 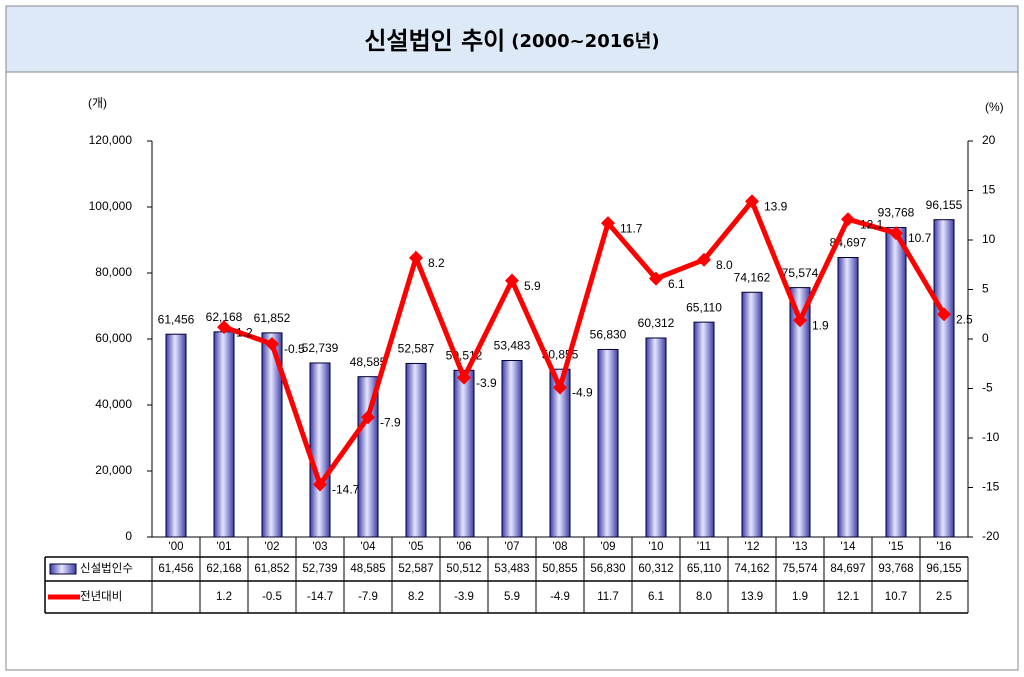 I want to click on table-cell: 50,512, so click(x=463, y=569).